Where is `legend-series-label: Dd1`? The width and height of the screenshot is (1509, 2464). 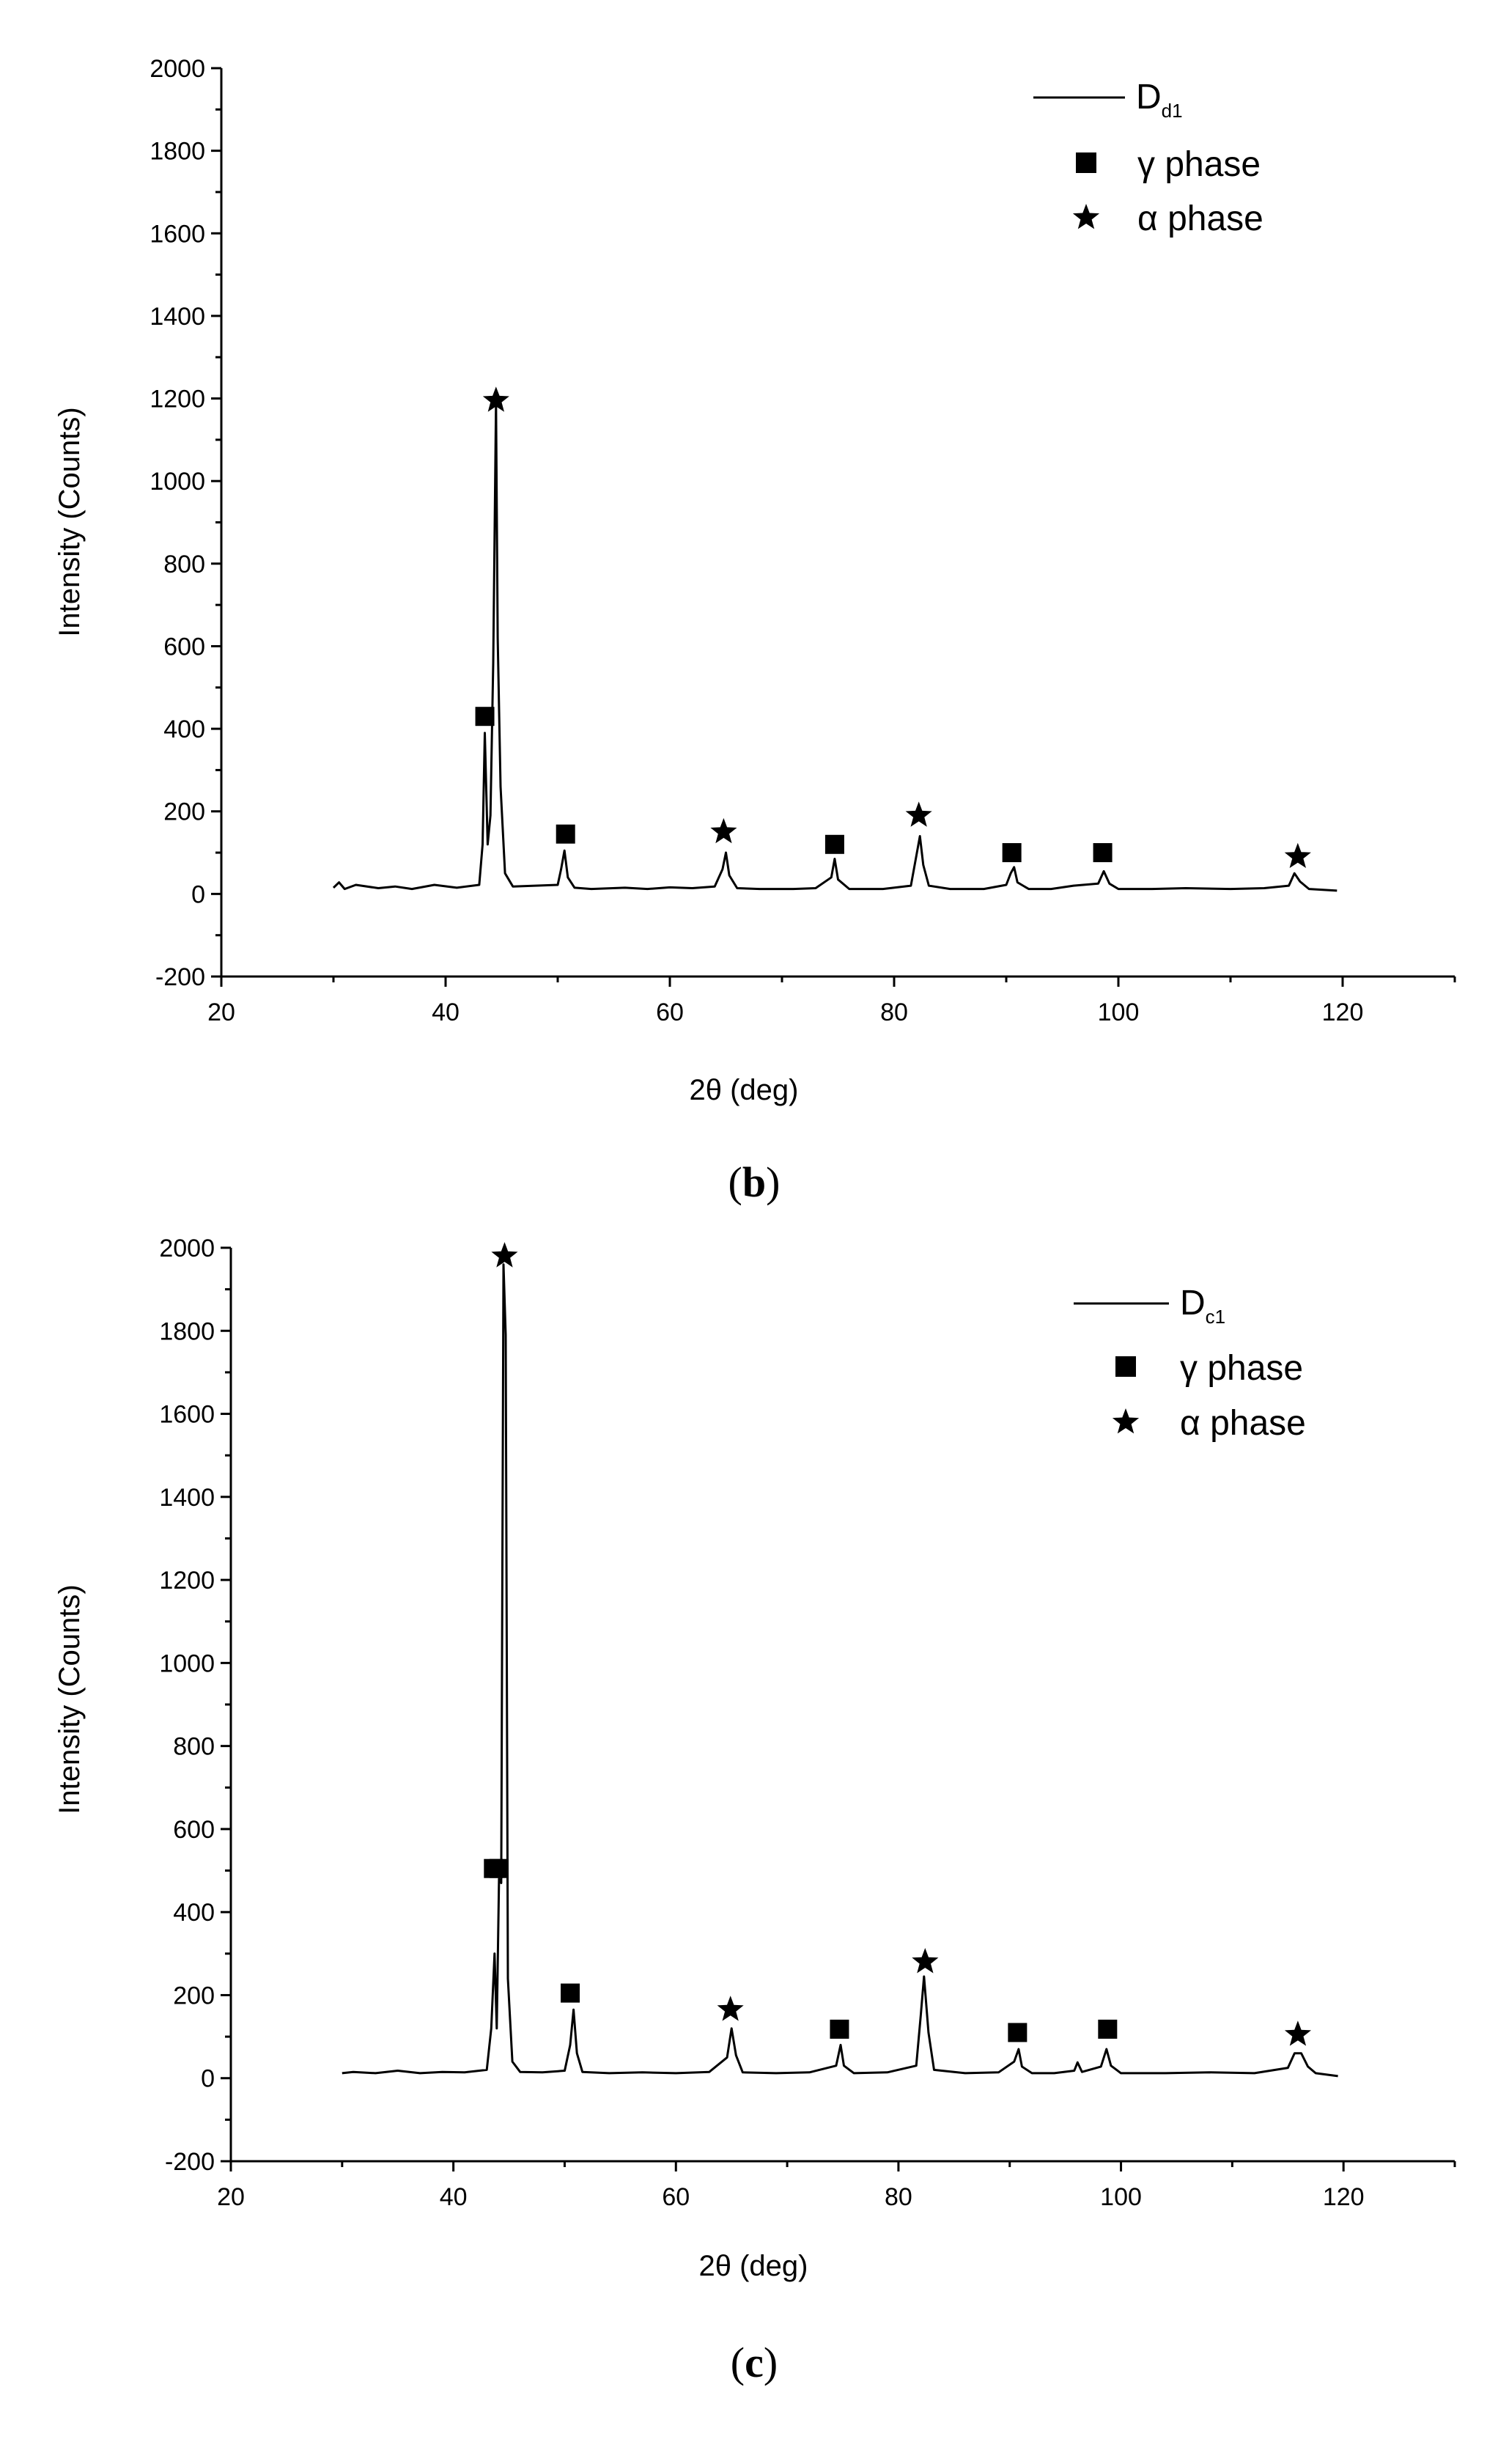
legend-series-label: Dd1 is located at coordinates (1159, 100).